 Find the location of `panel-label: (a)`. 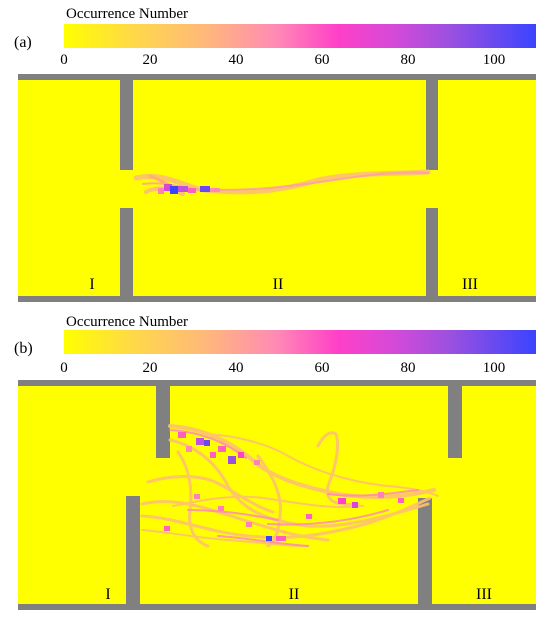

panel-label: (a) is located at coordinates (23, 42).